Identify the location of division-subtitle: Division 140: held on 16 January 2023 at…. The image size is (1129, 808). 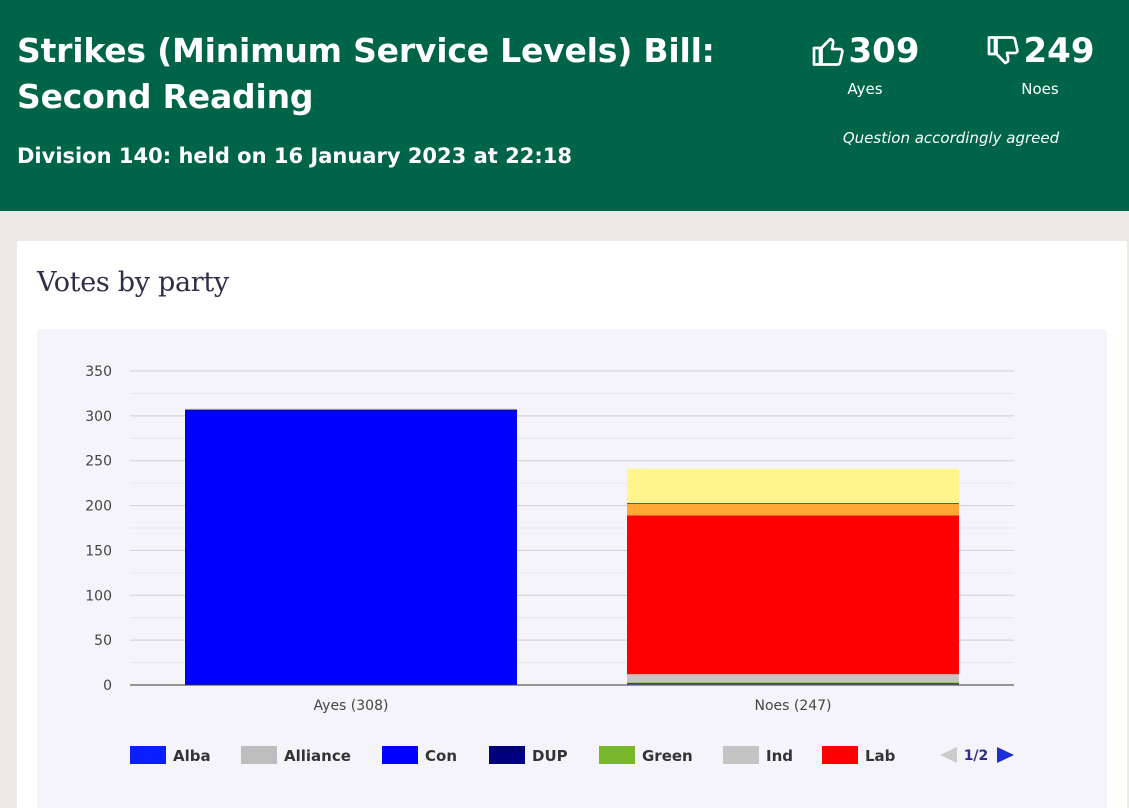
(294, 156).